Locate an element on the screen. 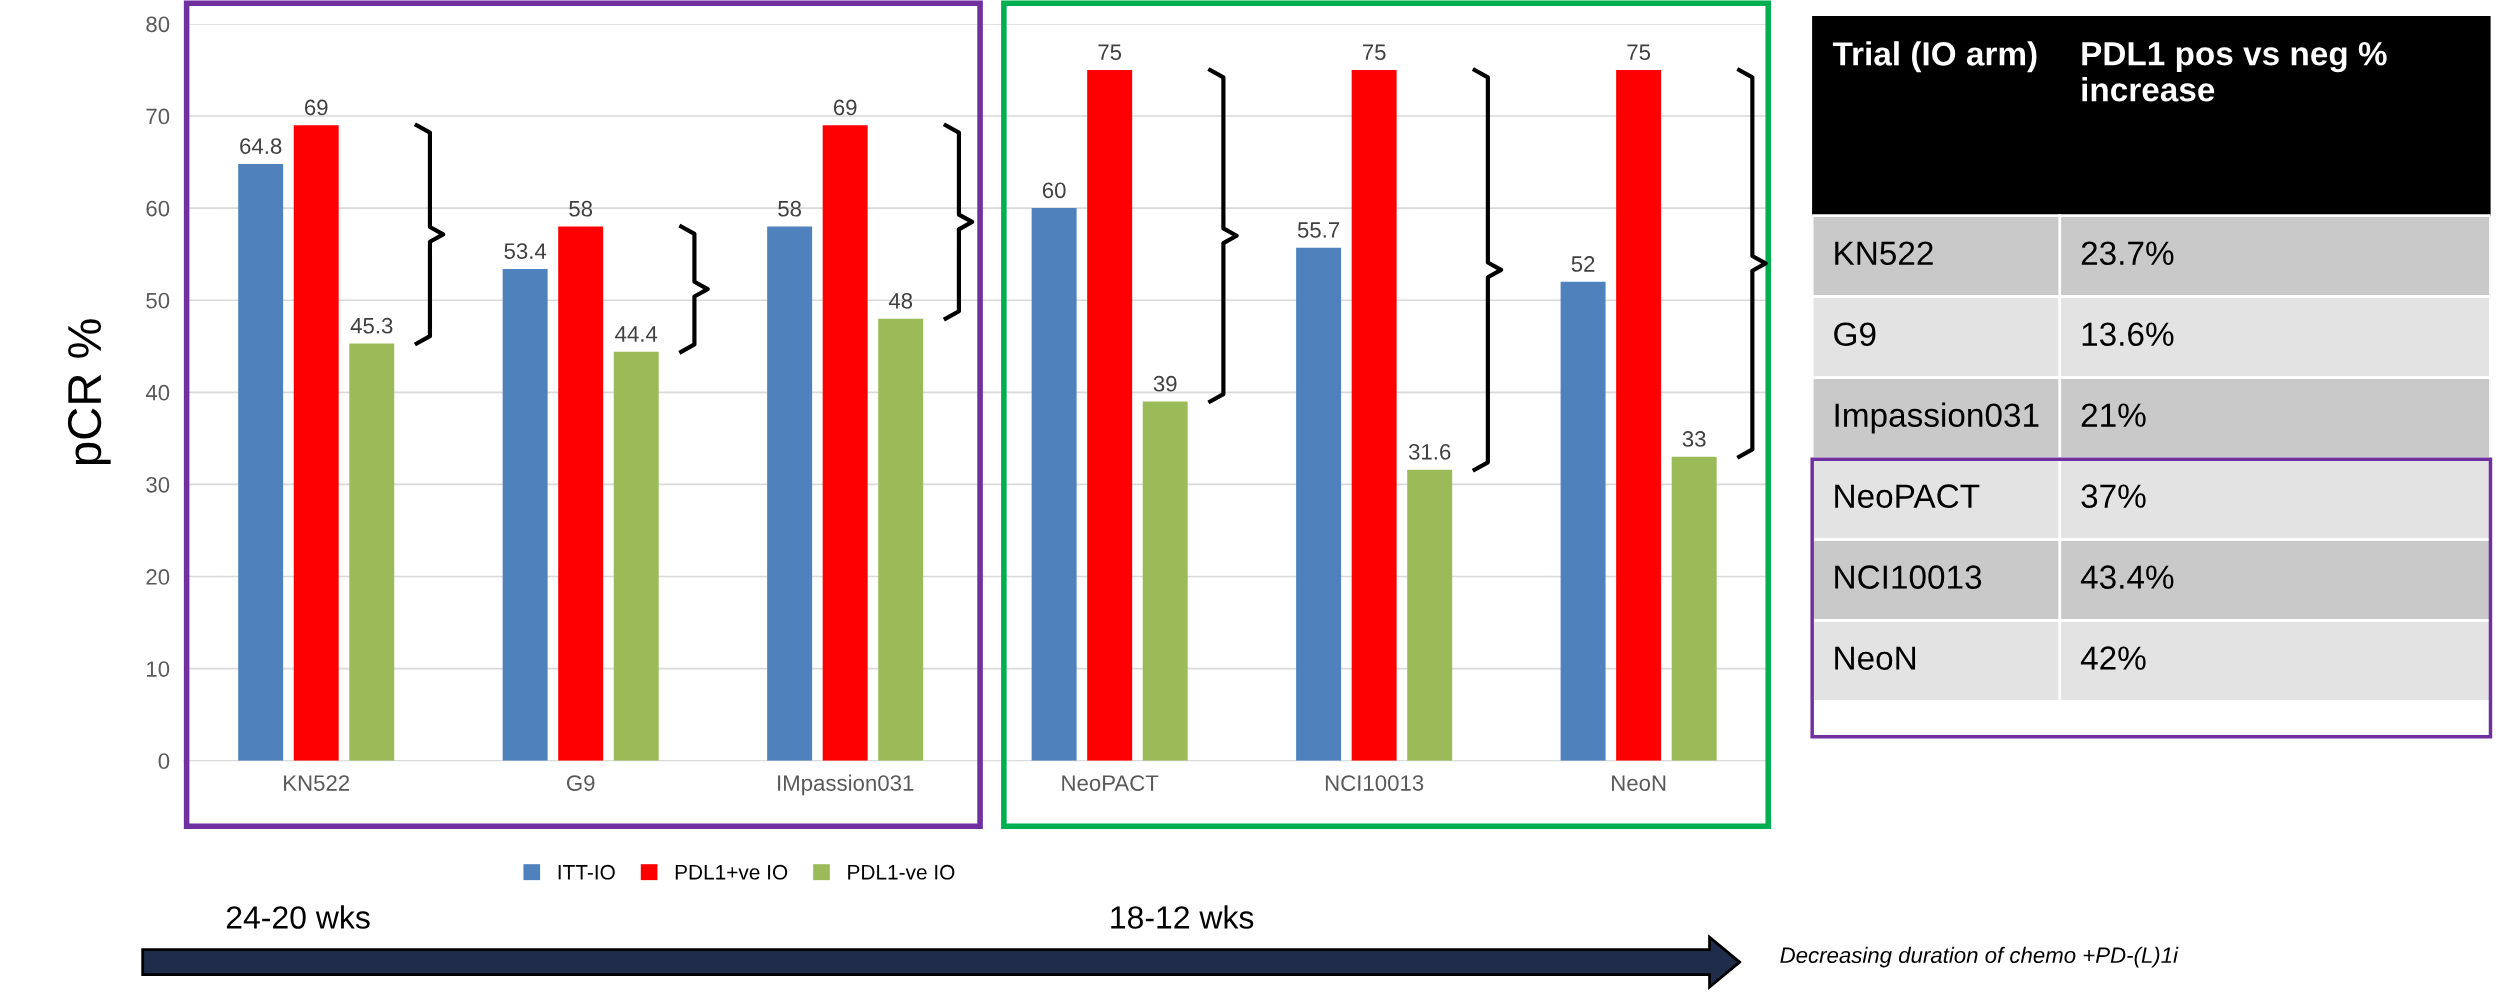 This screenshot has width=2503, height=997. text: 42% is located at coordinates (2113, 658).